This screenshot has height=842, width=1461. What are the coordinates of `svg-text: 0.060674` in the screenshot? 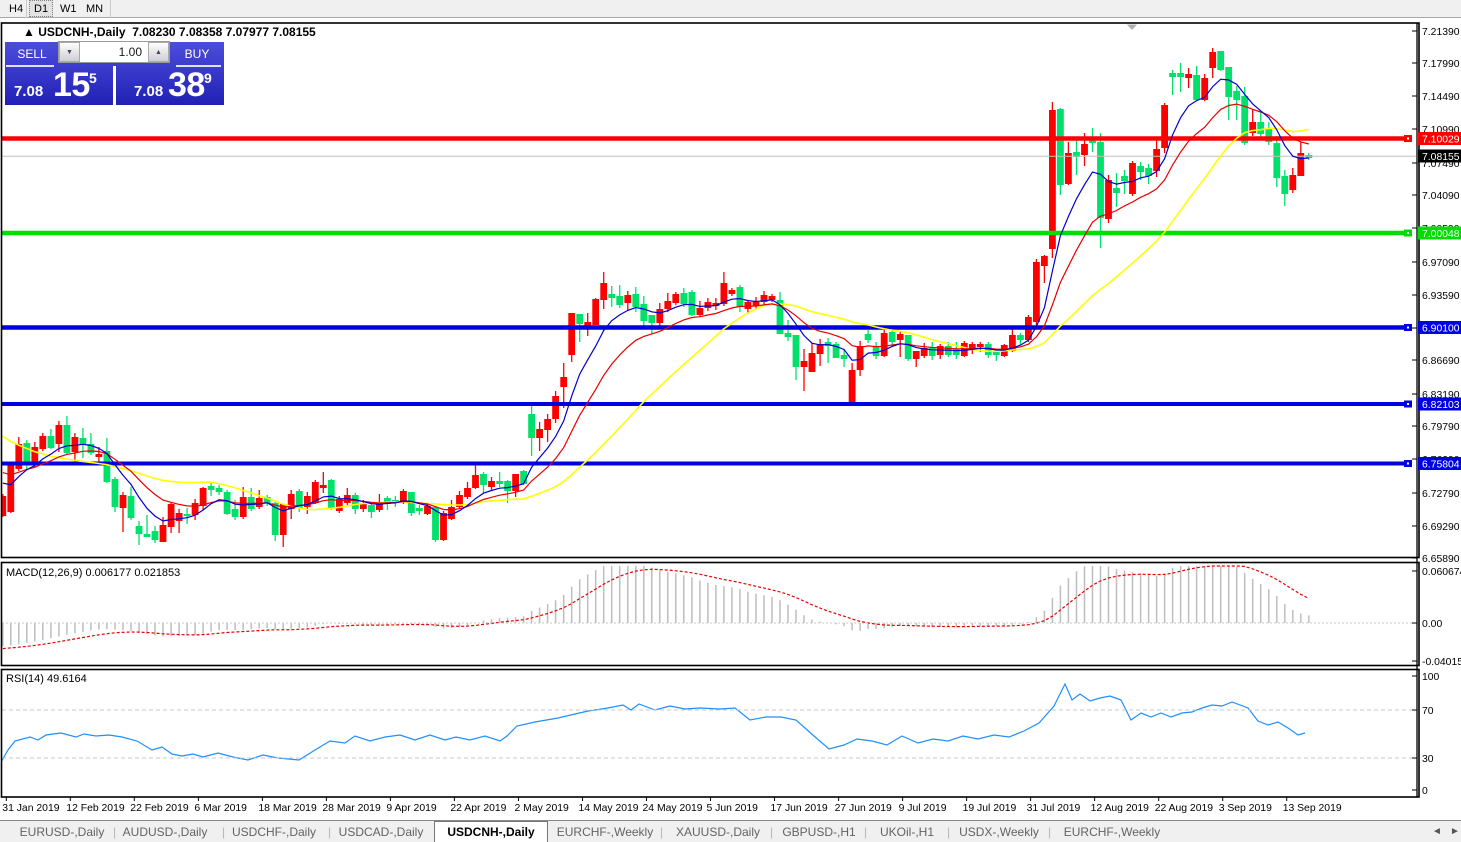 It's located at (1441, 572).